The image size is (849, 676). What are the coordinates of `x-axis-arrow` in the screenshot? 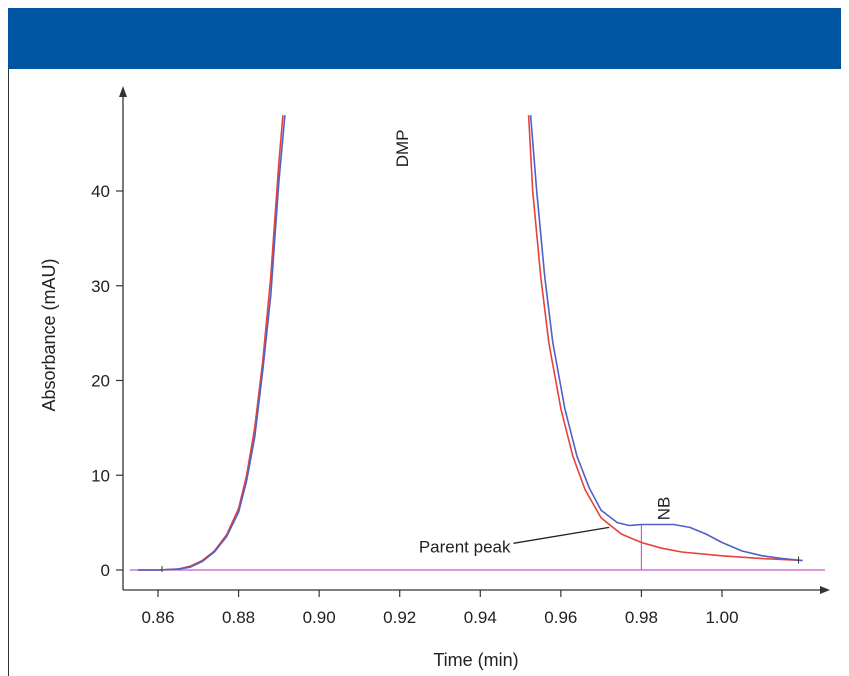 It's located at (825, 590).